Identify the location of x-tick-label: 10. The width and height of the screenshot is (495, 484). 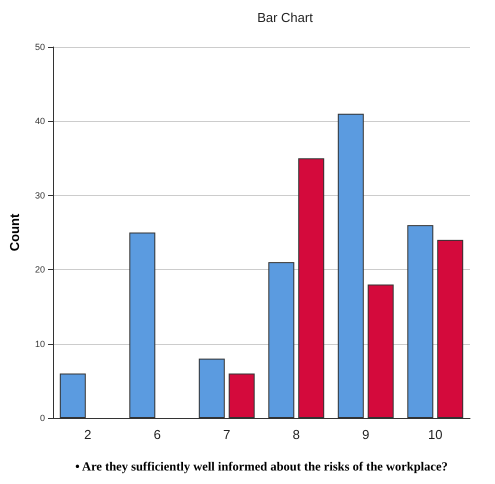
(435, 434).